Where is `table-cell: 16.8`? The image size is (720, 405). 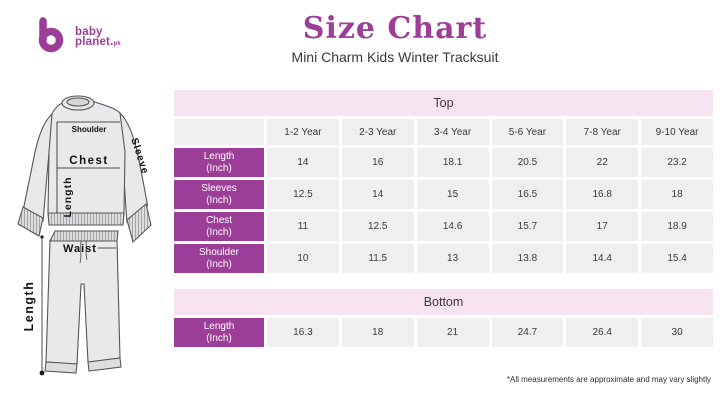
table-cell: 16.8 is located at coordinates (602, 194).